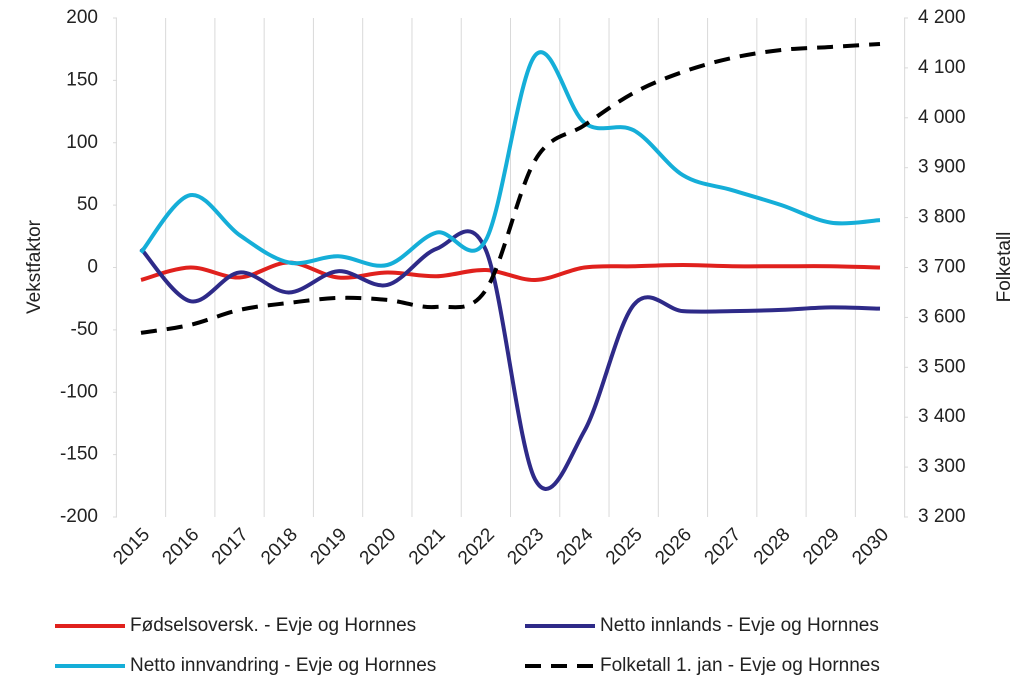 This screenshot has width=1020, height=680. I want to click on y2-tick-label: 3 200, so click(942, 516).